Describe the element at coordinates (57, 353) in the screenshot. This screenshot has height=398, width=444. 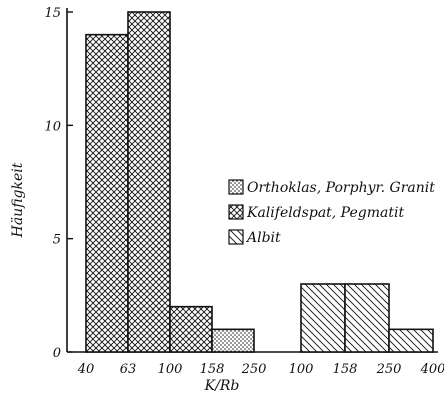
I see `y-tick-label: 0` at that location.